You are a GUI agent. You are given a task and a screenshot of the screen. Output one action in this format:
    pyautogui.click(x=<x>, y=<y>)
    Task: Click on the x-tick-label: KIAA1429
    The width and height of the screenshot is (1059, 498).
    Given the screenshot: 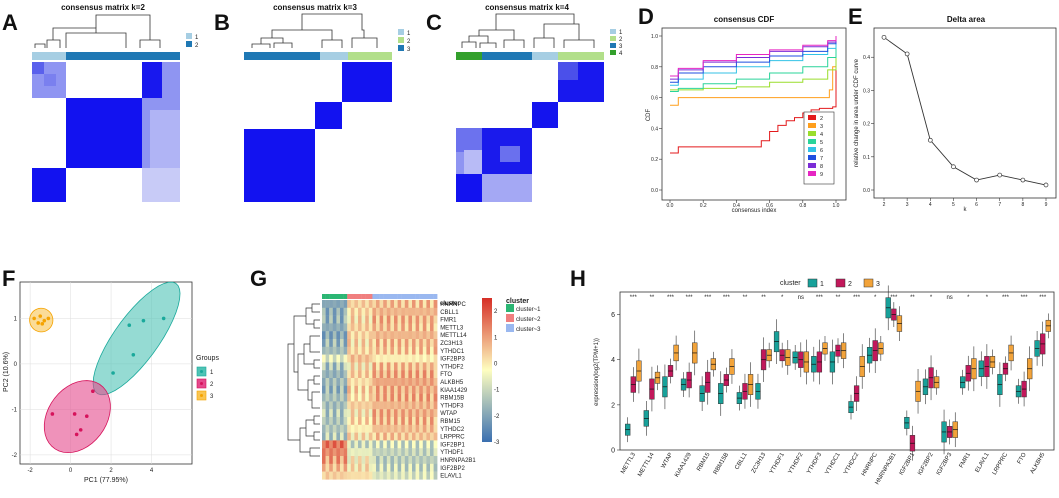 What is the action you would take?
    pyautogui.click(x=683, y=464)
    